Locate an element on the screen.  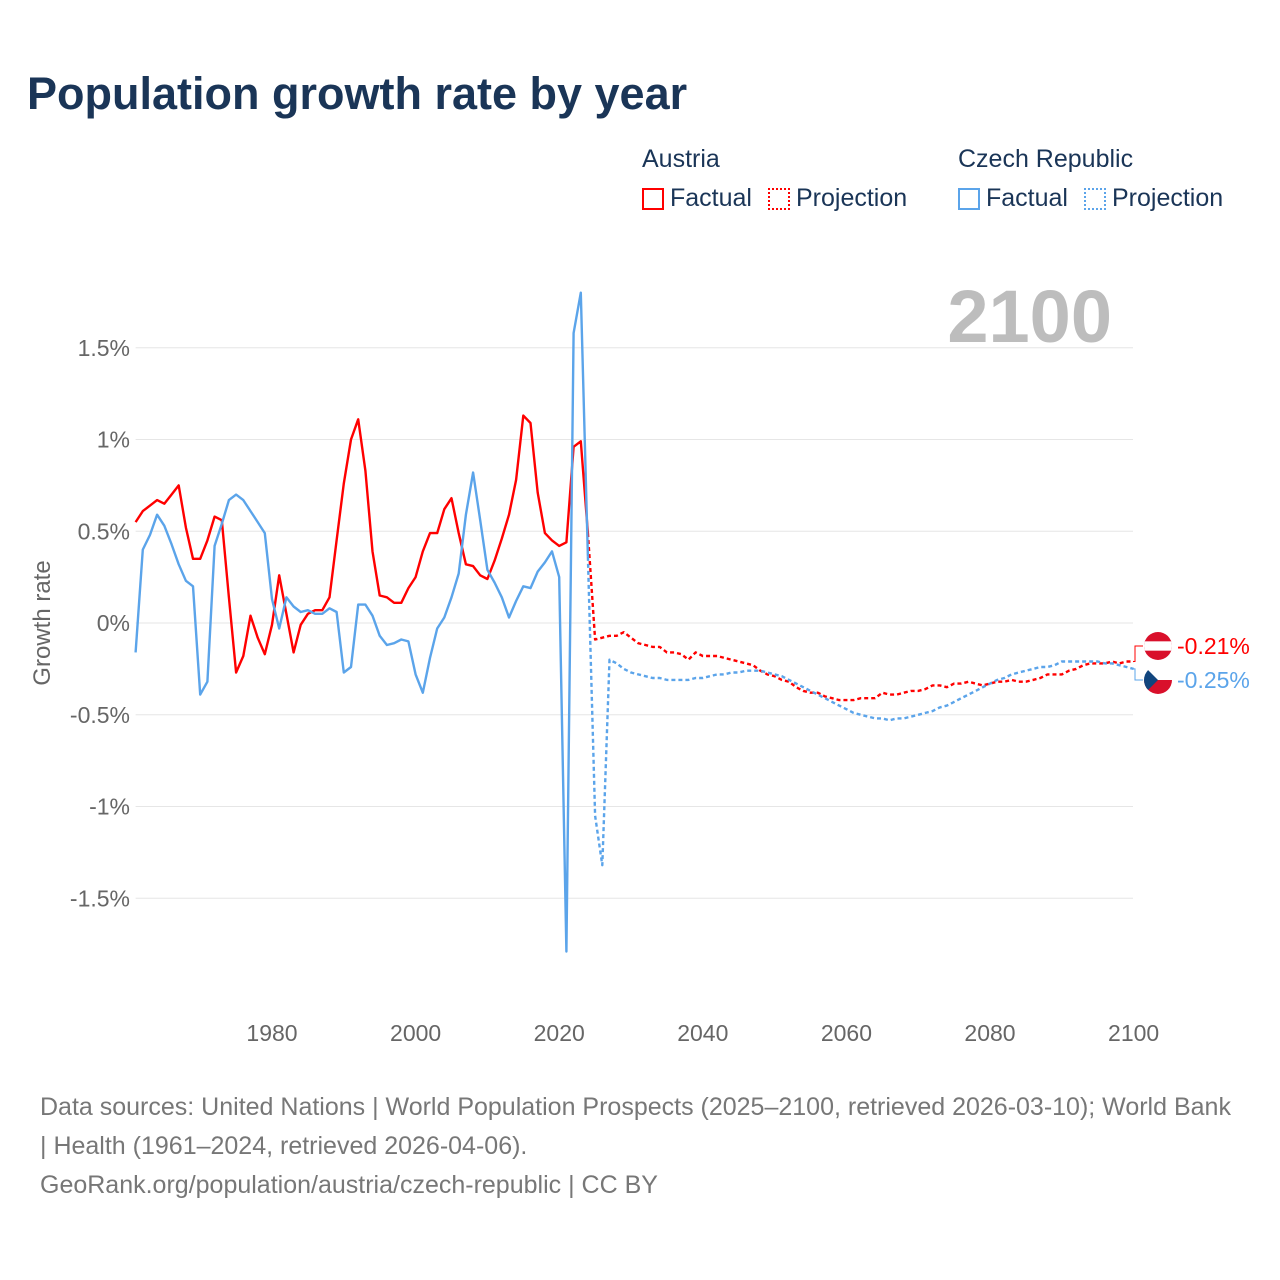
x-tick-label: 2060 is located at coordinates (846, 1033).